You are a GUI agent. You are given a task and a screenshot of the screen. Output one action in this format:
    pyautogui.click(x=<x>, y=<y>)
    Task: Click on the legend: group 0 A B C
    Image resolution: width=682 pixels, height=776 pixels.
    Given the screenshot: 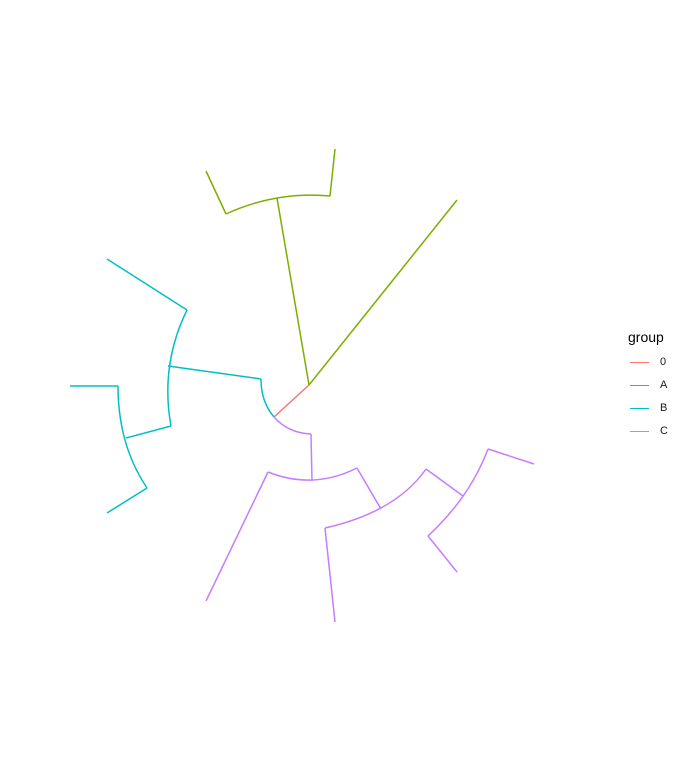 What is the action you would take?
    pyautogui.click(x=655, y=386)
    